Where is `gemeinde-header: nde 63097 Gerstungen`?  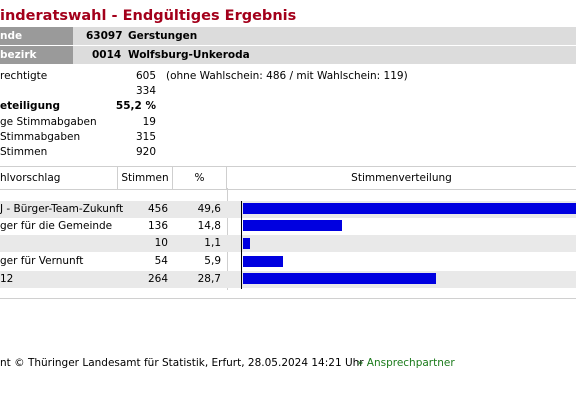
gemeinde-header: nde 63097 Gerstungen is located at coordinates (288, 36).